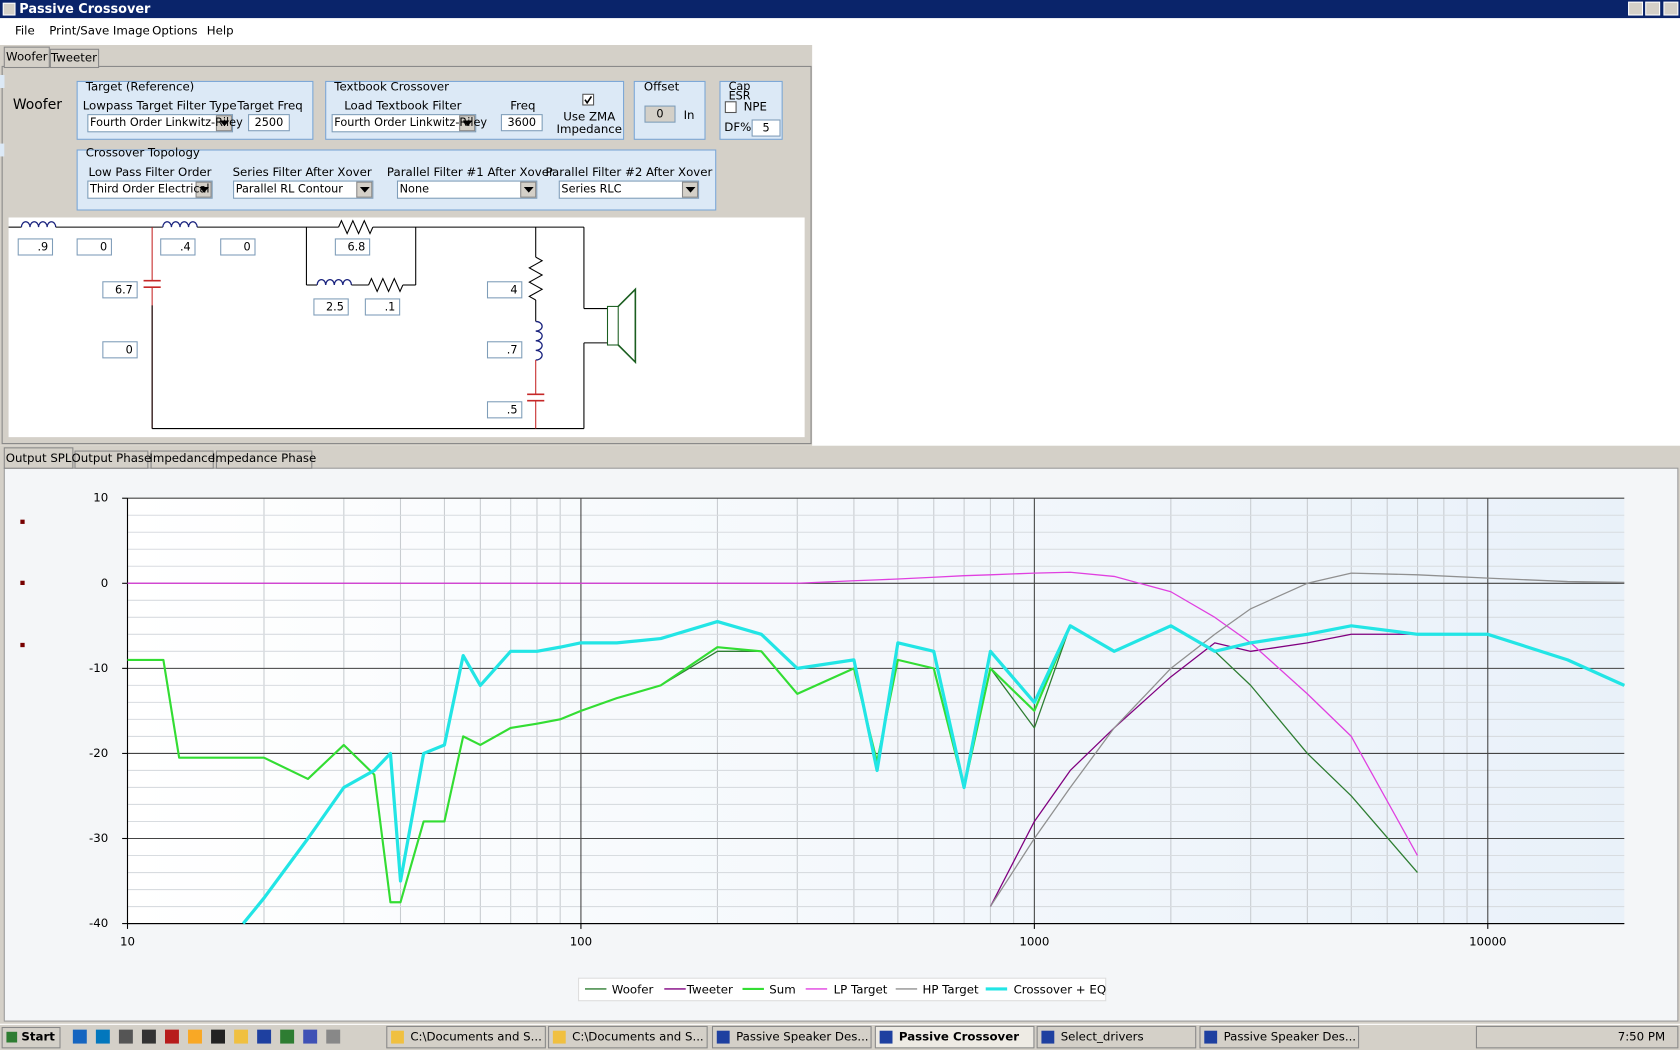  What do you see at coordinates (174, 31) in the screenshot?
I see `menu-item: Options` at bounding box center [174, 31].